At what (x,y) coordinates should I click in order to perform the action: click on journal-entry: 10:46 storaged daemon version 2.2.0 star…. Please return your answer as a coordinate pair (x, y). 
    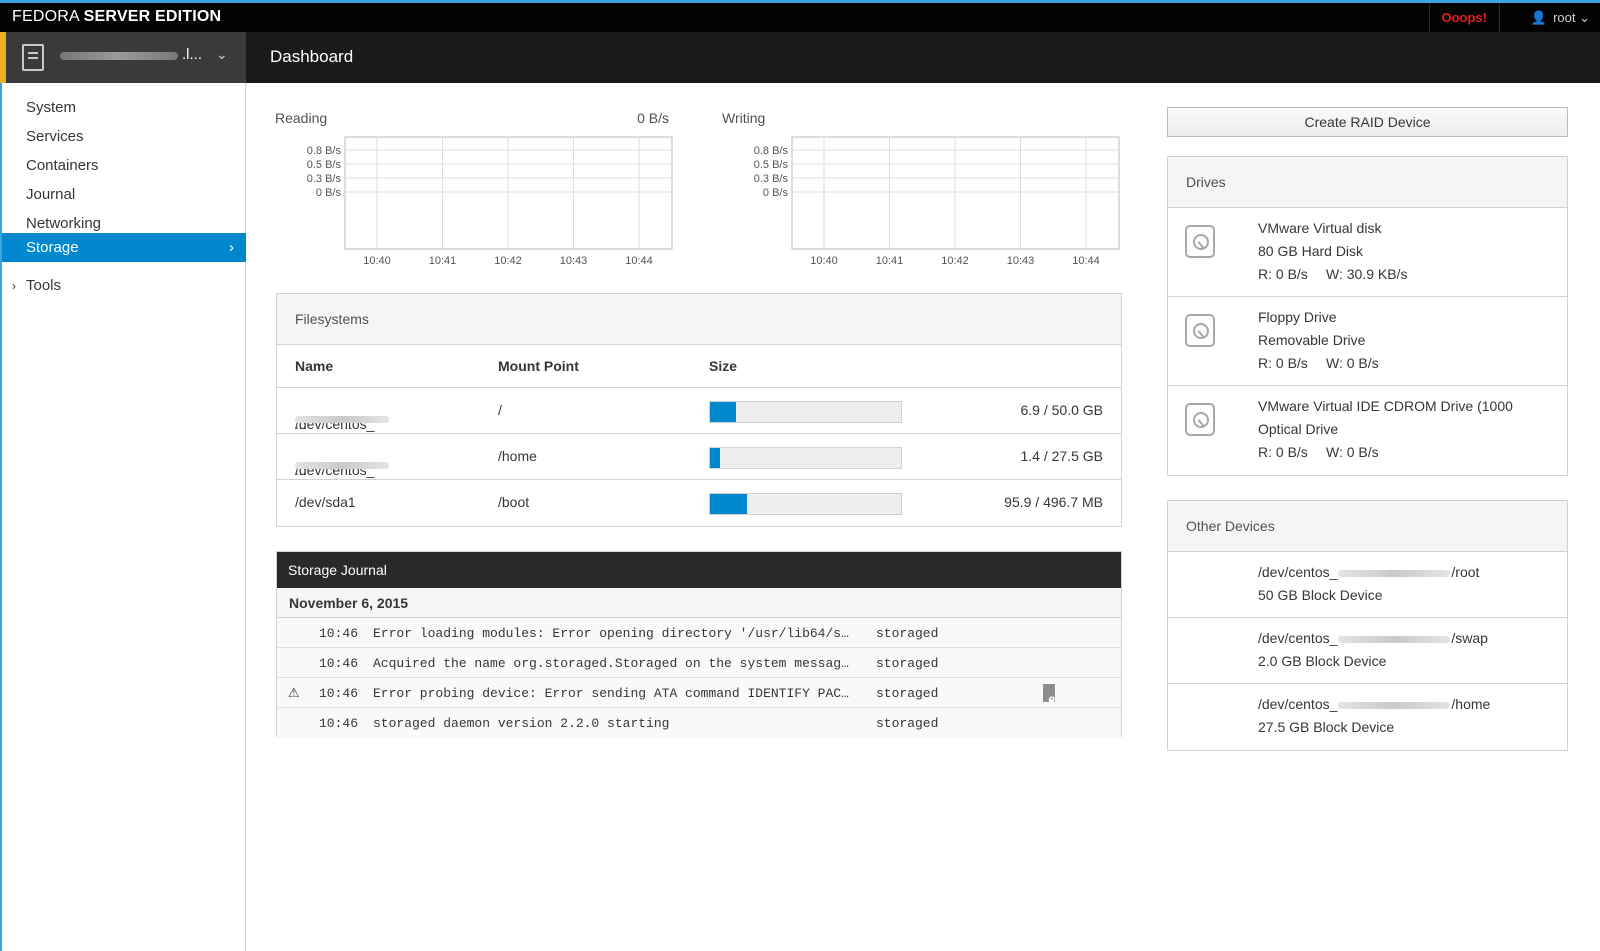
    Looking at the image, I should click on (699, 723).